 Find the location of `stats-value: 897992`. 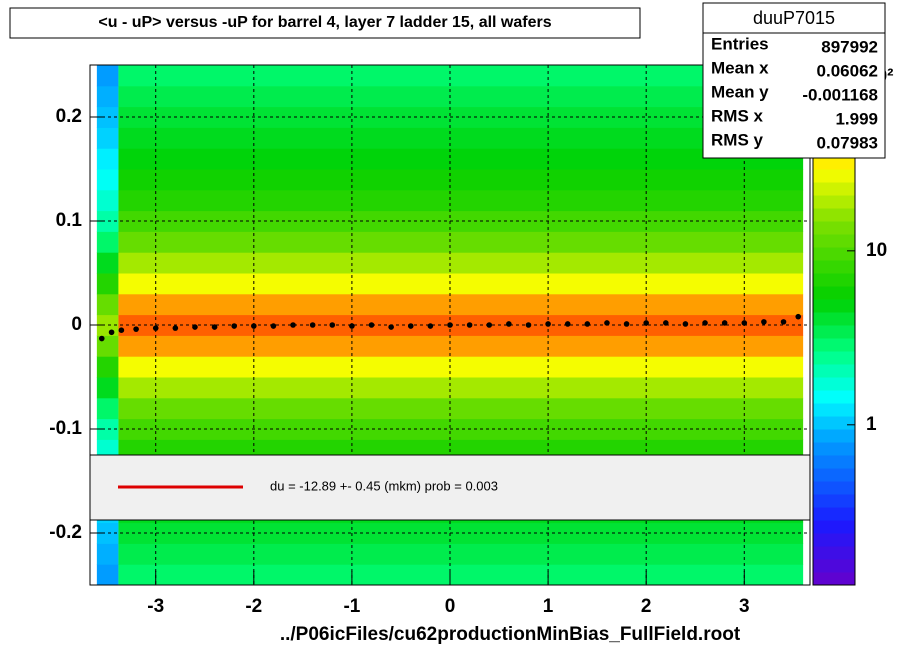

stats-value: 897992 is located at coordinates (849, 46).